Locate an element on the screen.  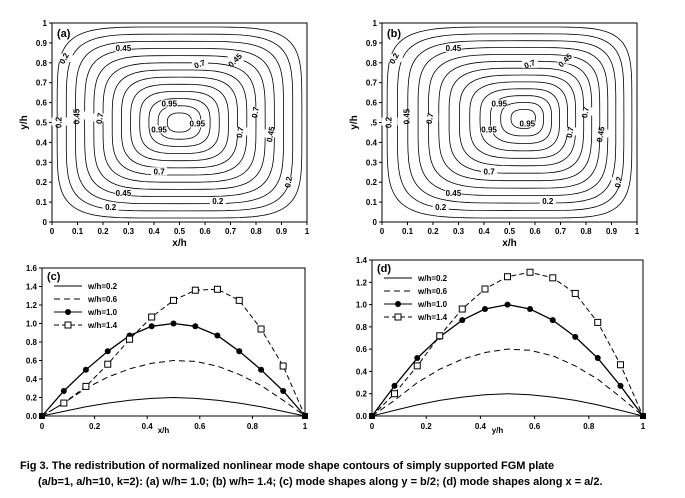
y-tick-label: 0.0 is located at coordinates (362, 416).